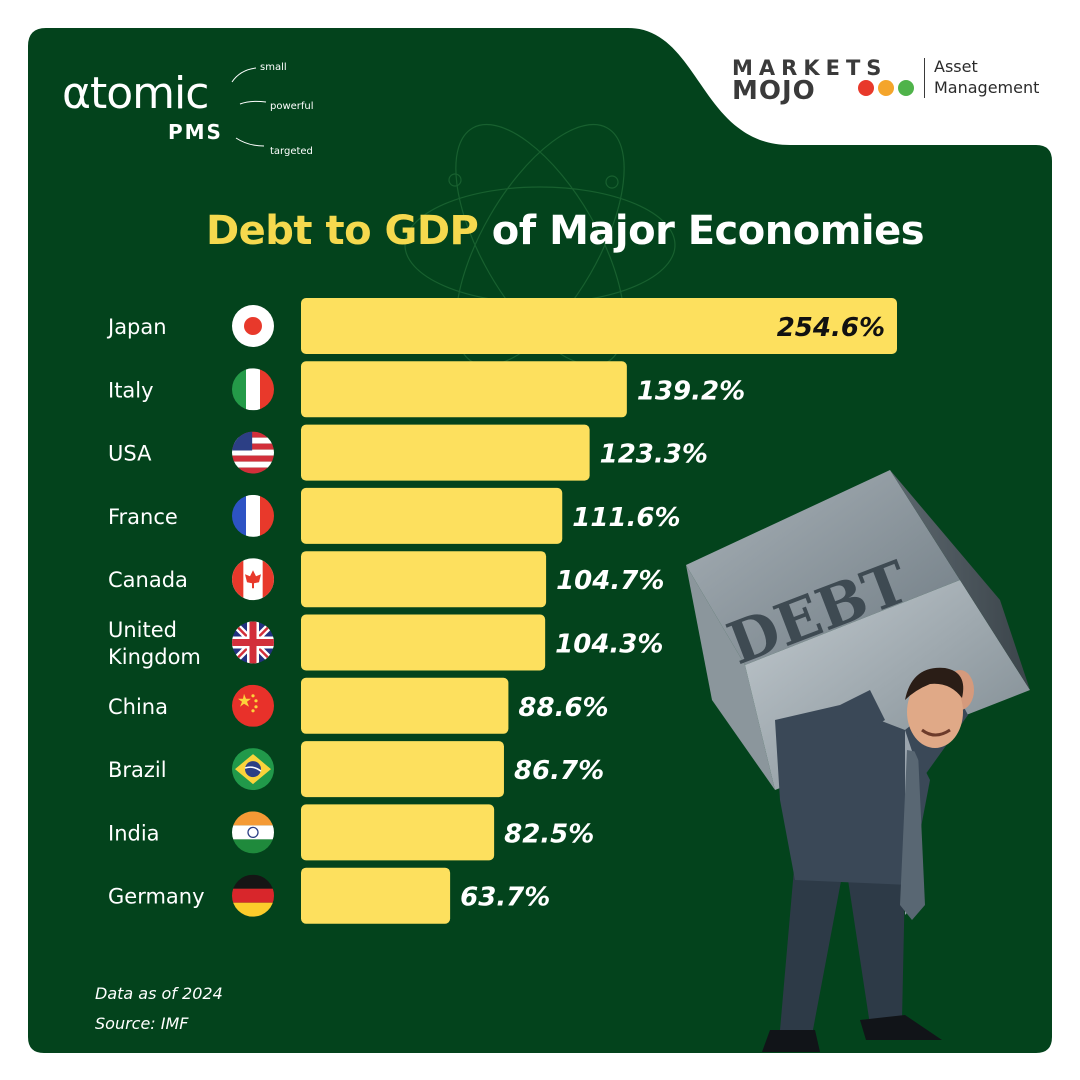  I want to click on bar-row: 104.7% Canada, so click(386, 579).